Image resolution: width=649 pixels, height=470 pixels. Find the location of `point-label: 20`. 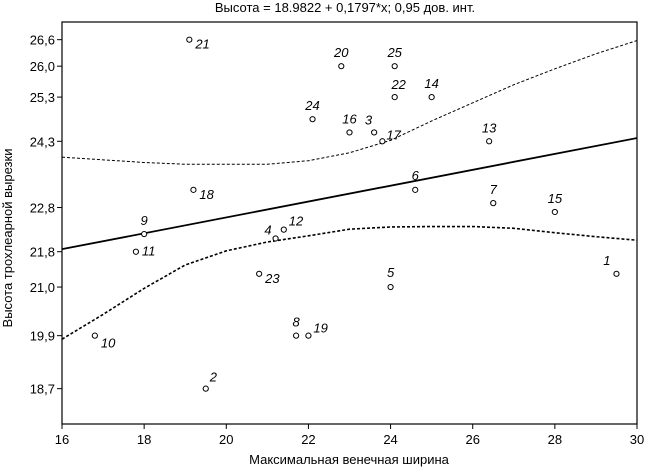

point-label: 20 is located at coordinates (341, 52).